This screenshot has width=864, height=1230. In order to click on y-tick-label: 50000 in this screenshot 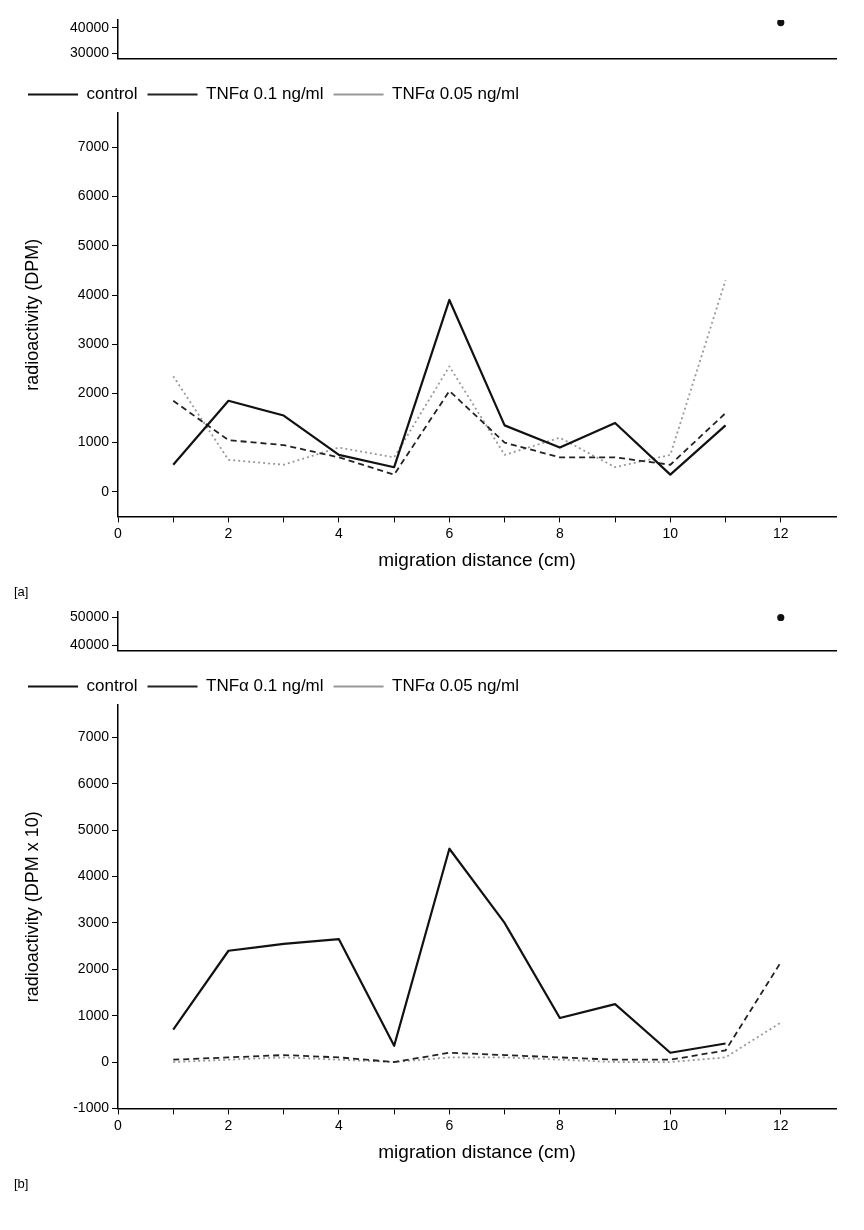, I will do `click(90, 616)`.